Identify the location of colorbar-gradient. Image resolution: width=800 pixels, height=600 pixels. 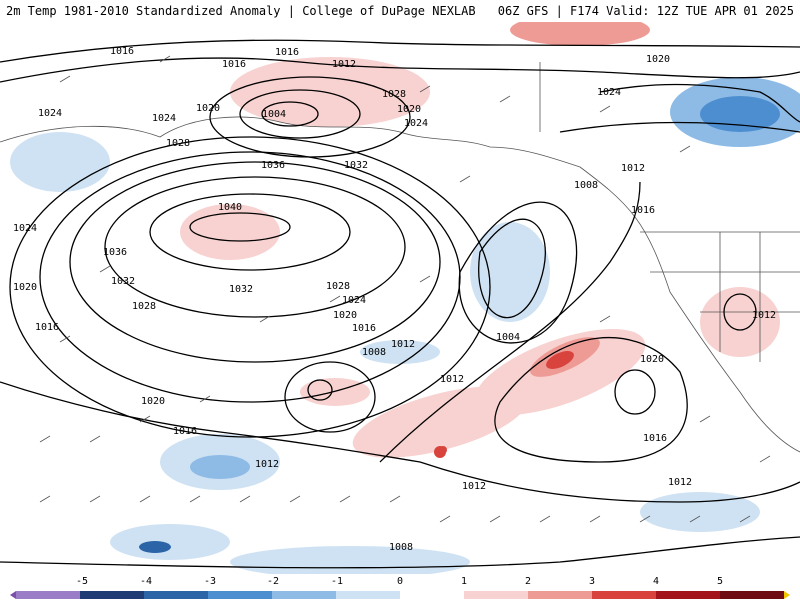
(400, 595).